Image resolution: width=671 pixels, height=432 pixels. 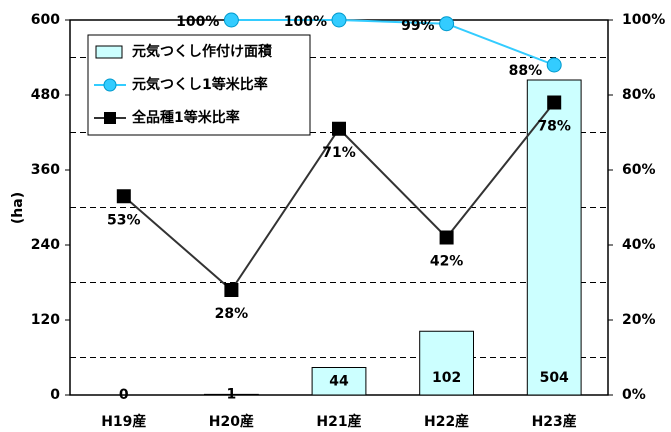 I want to click on y2-tick-label: 20%, so click(x=639, y=320).